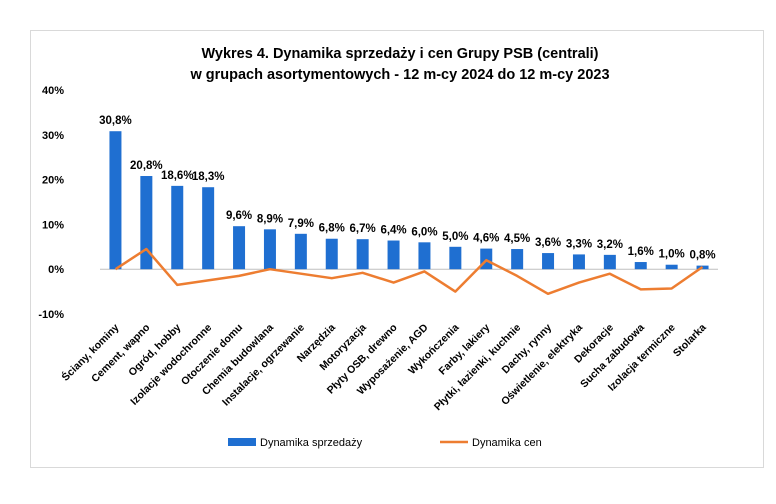 Image resolution: width=776 pixels, height=504 pixels. I want to click on category-label: Stolarka, so click(690, 341).